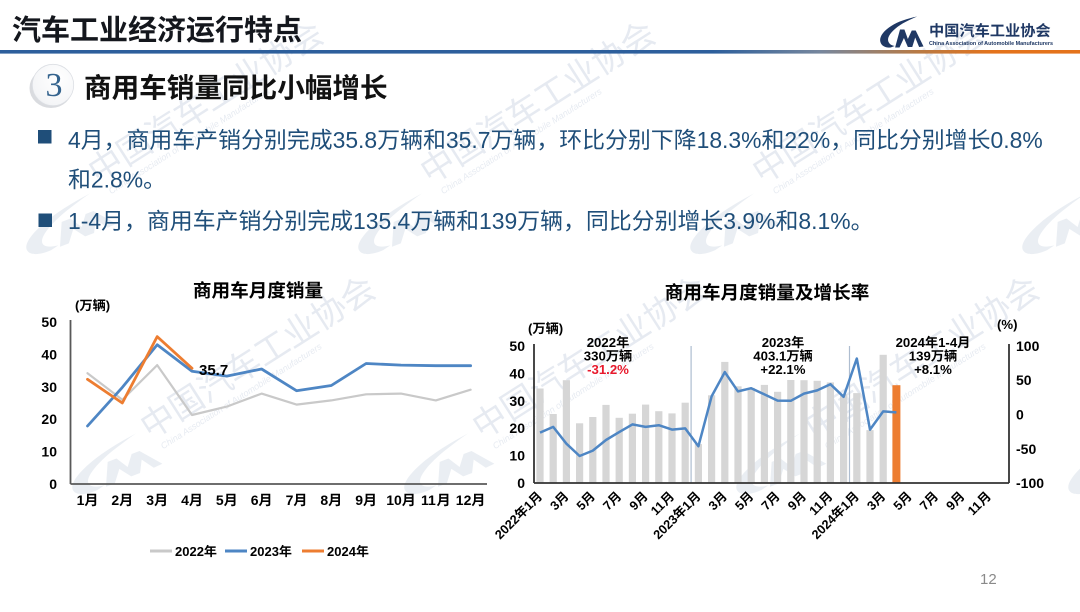  I want to click on svg-text: 100, so click(1028, 346).